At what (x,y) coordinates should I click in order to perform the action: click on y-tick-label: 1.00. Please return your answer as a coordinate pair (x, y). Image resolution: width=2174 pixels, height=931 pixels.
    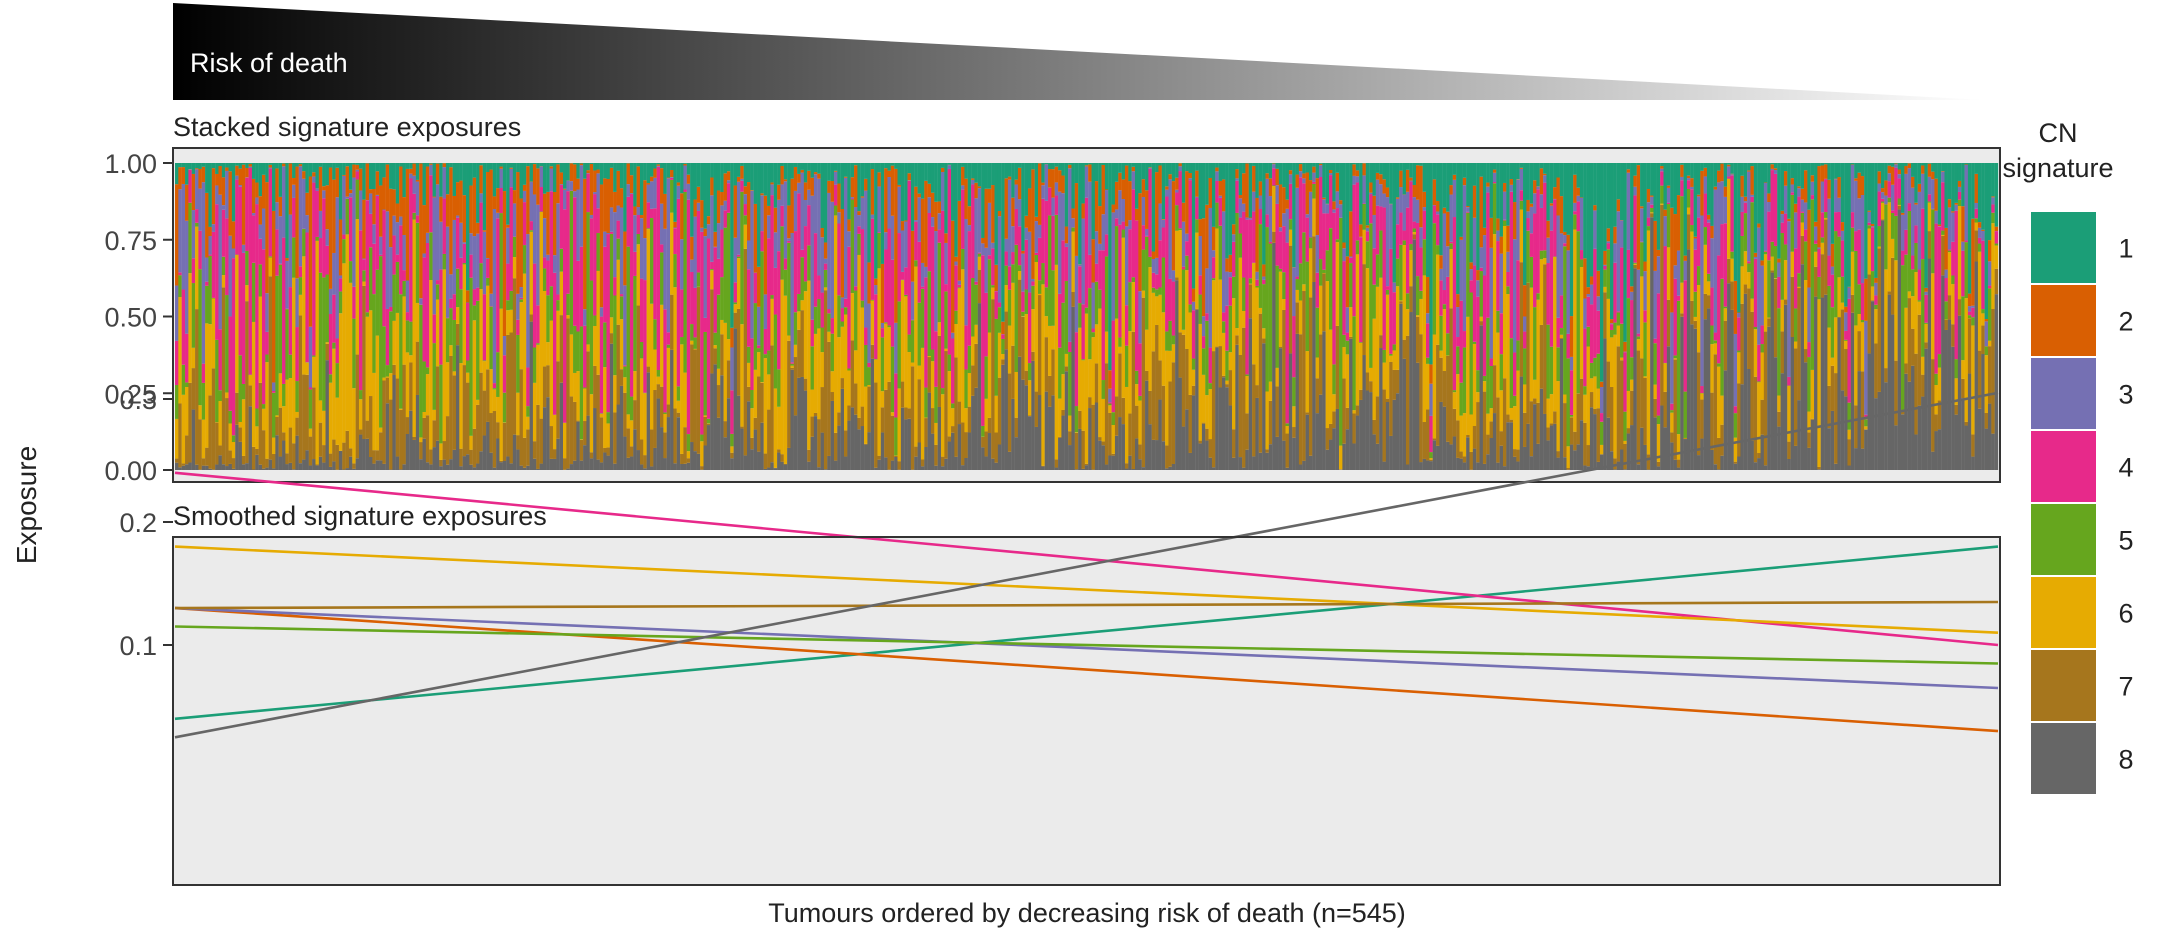
    Looking at the image, I should click on (130, 164).